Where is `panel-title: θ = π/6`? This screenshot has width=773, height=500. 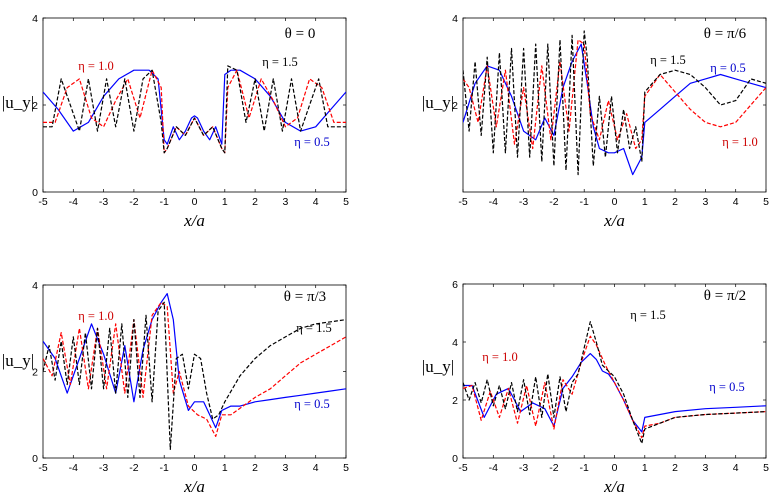
panel-title: θ = π/6 is located at coordinates (725, 34).